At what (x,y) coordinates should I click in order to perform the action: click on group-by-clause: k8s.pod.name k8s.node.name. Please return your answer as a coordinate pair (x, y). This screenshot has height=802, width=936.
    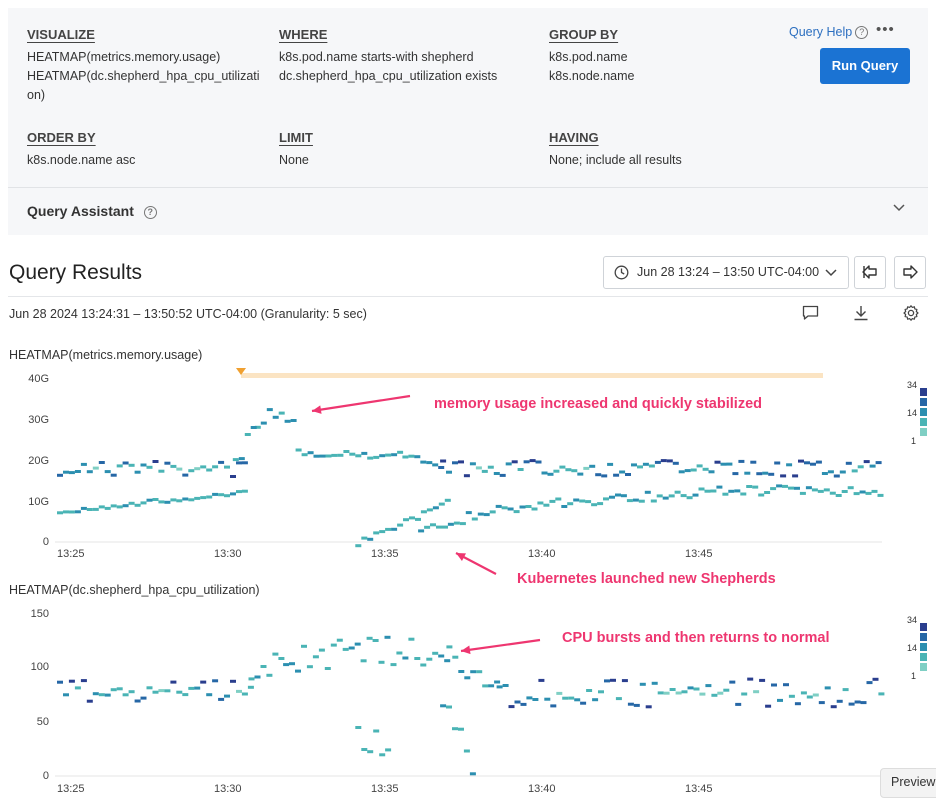
    Looking at the image, I should click on (591, 67).